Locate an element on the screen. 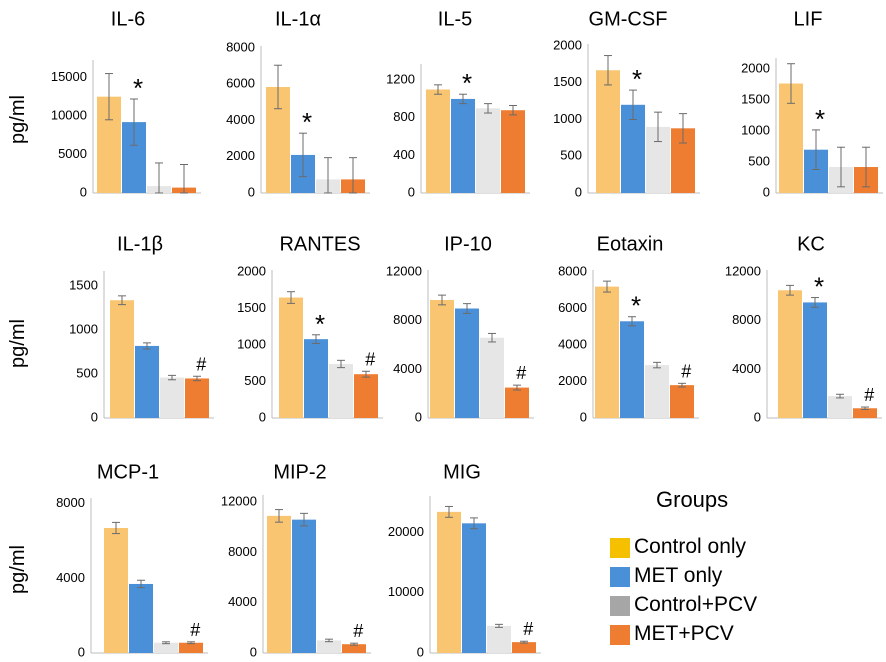 The width and height of the screenshot is (886, 662). y-tick-label-mig: 20000 is located at coordinates (406, 531).